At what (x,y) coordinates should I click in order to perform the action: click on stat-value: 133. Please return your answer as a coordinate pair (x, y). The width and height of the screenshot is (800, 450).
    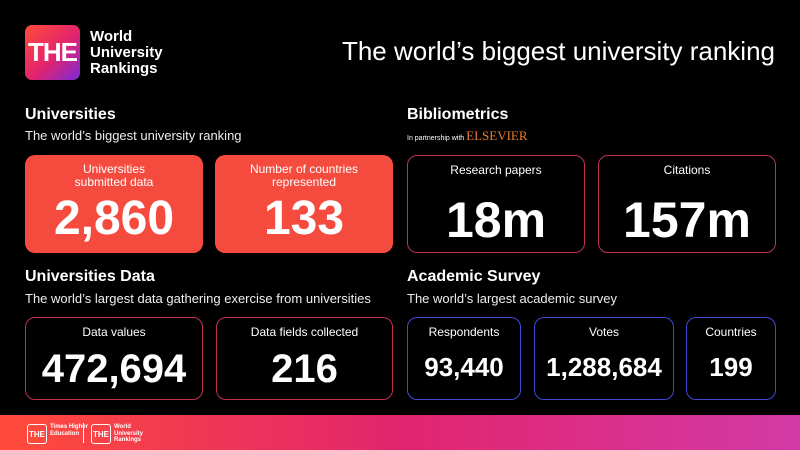
    Looking at the image, I should click on (304, 218).